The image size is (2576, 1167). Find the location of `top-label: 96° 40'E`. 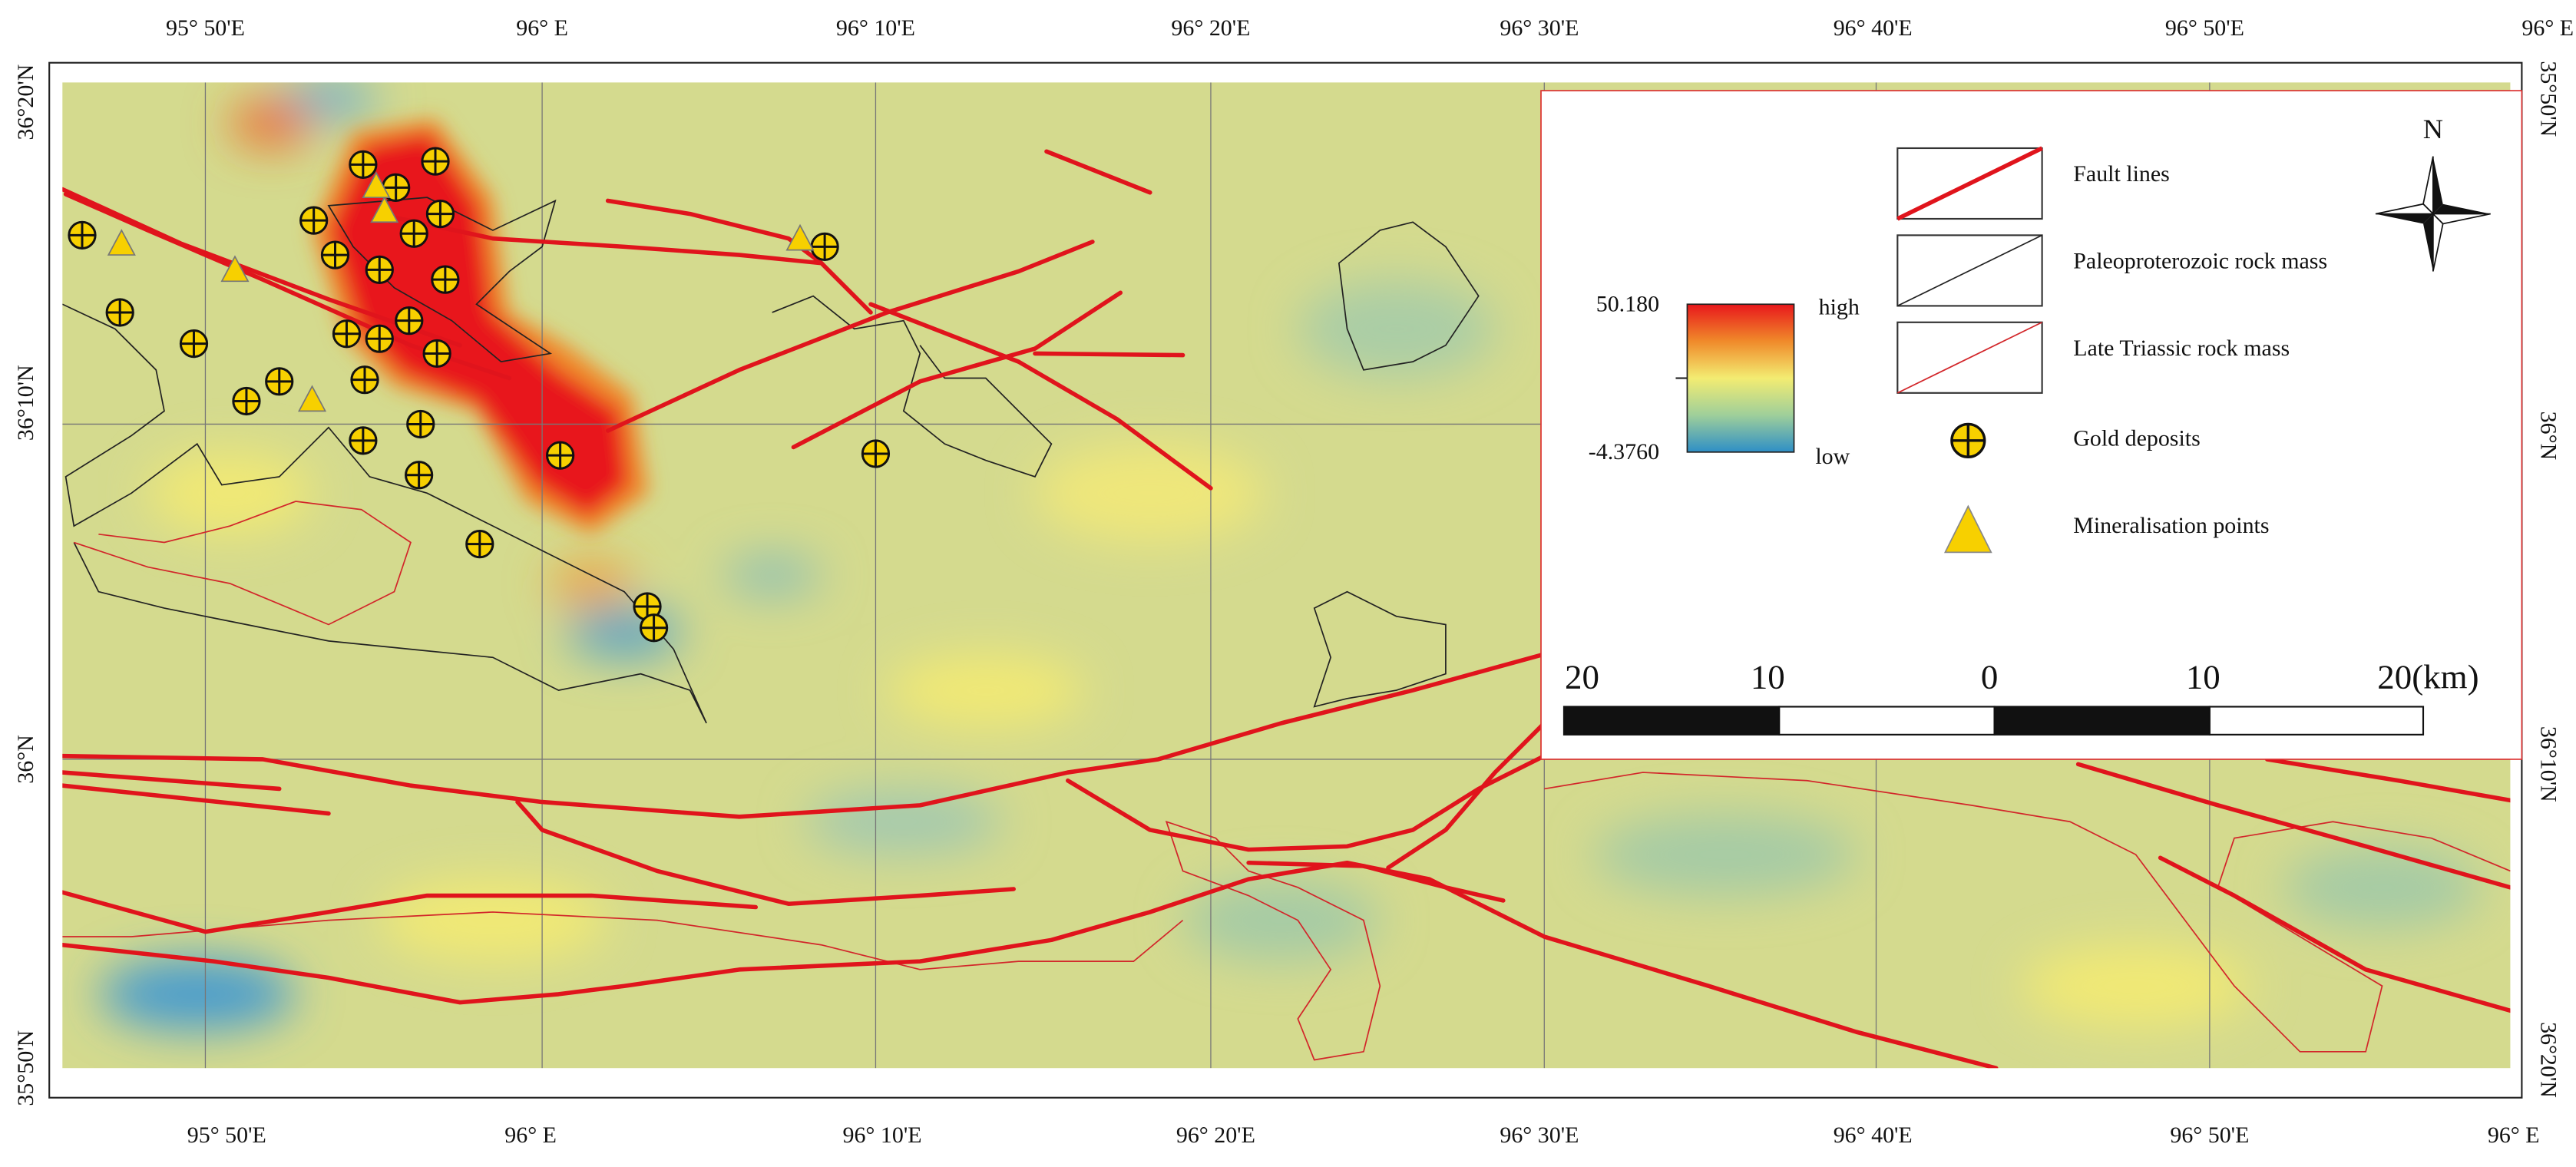

top-label: 96° 40'E is located at coordinates (1873, 28).